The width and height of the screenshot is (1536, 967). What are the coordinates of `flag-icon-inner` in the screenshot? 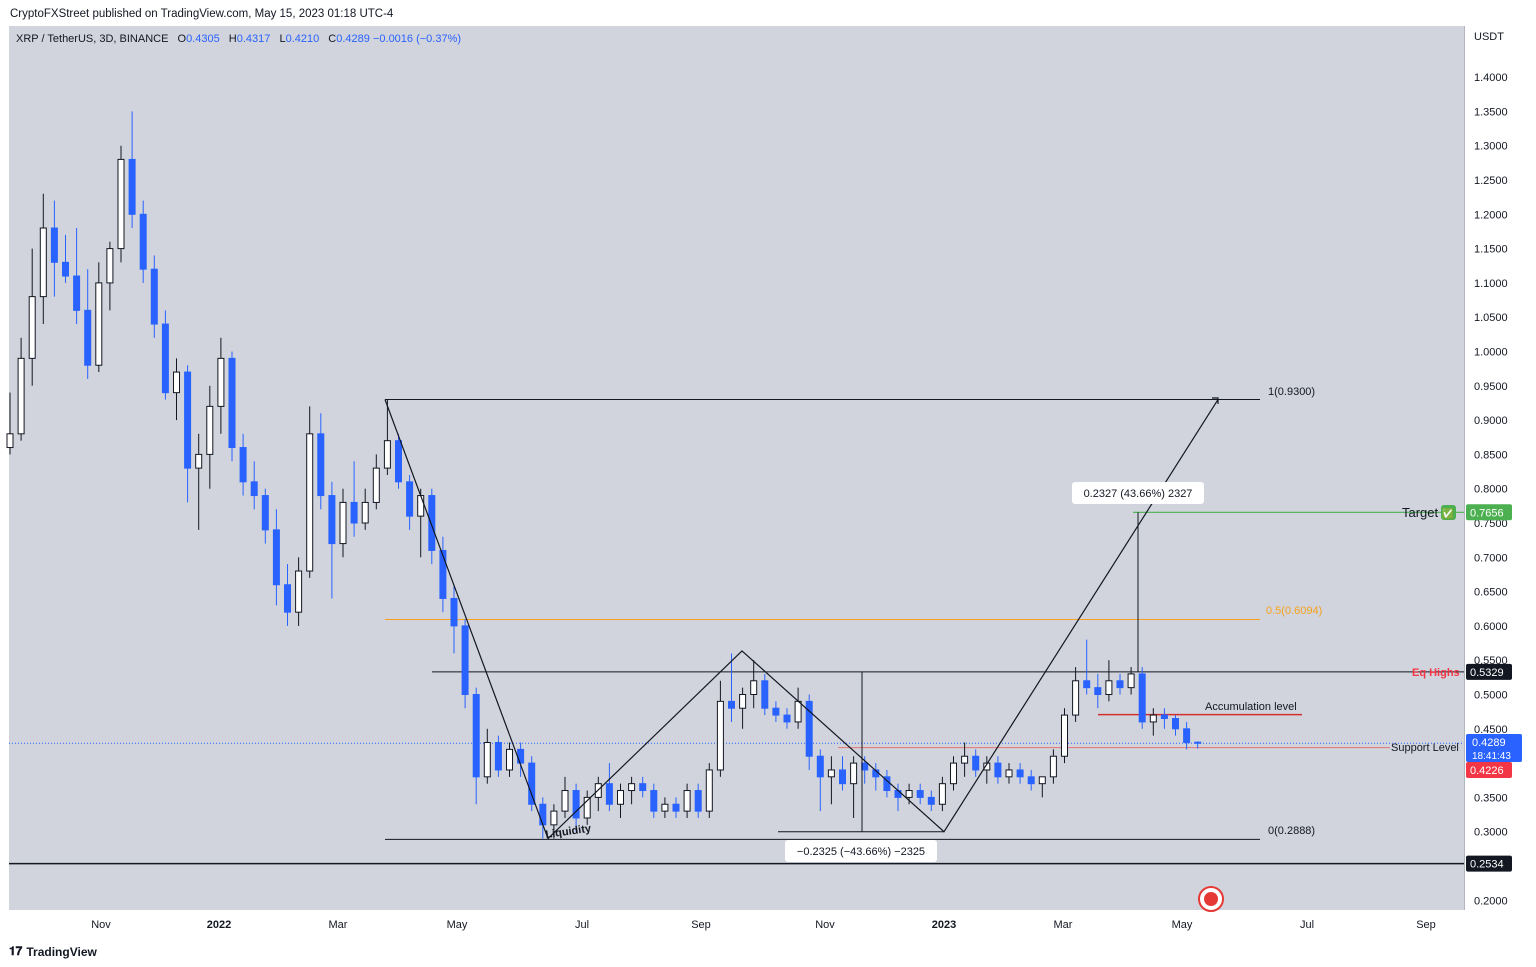 It's located at (1211, 899).